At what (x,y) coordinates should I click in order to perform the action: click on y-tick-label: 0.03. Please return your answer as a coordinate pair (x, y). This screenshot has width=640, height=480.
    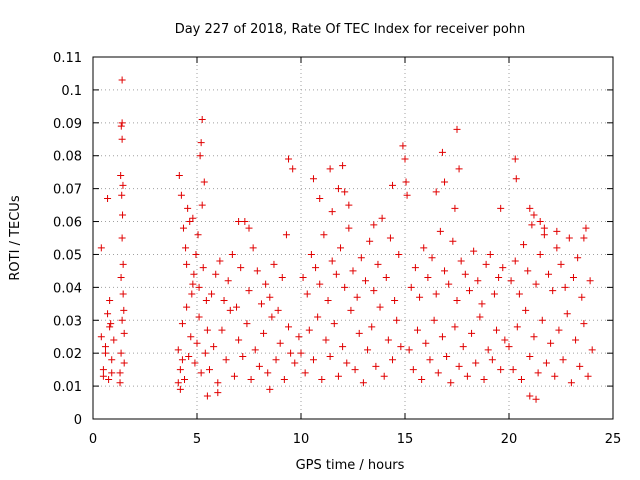
    Looking at the image, I should click on (67, 321).